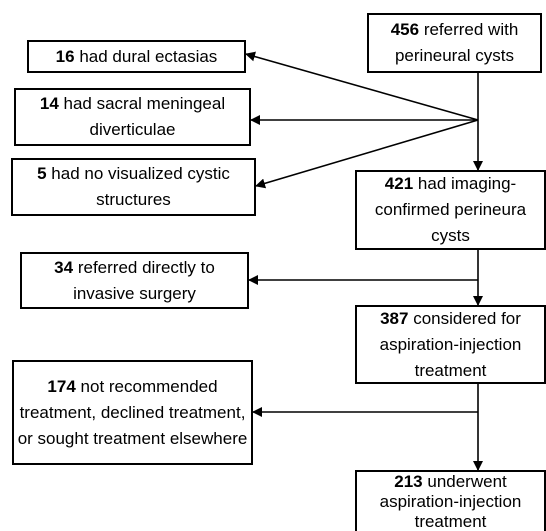 Image resolution: width=546 pixels, height=531 pixels. I want to click on node-text: had imaging-confirmed perineura cysts, so click(450, 209).